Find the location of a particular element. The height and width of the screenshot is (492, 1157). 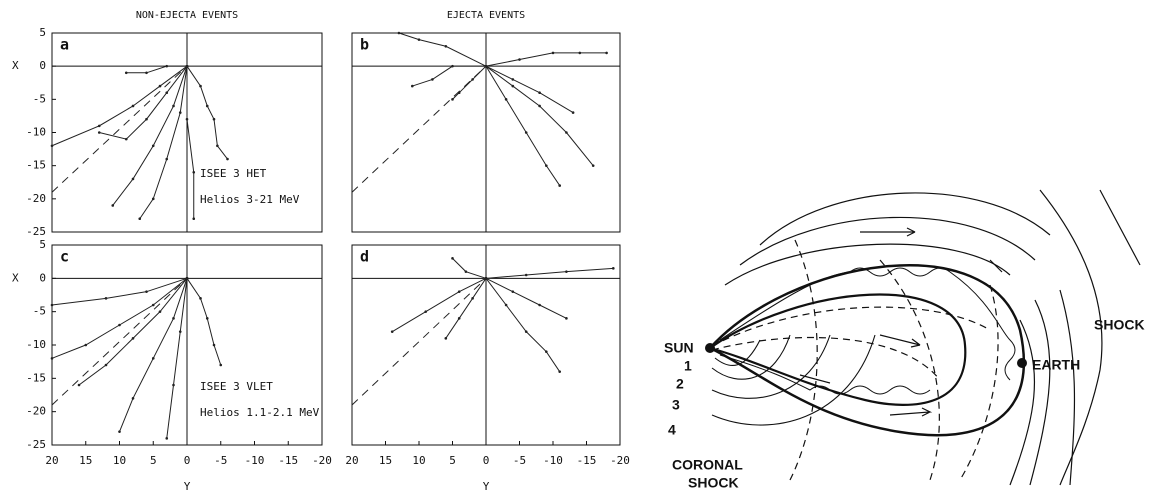

y-tick-label: -25 is located at coordinates (36, 231).